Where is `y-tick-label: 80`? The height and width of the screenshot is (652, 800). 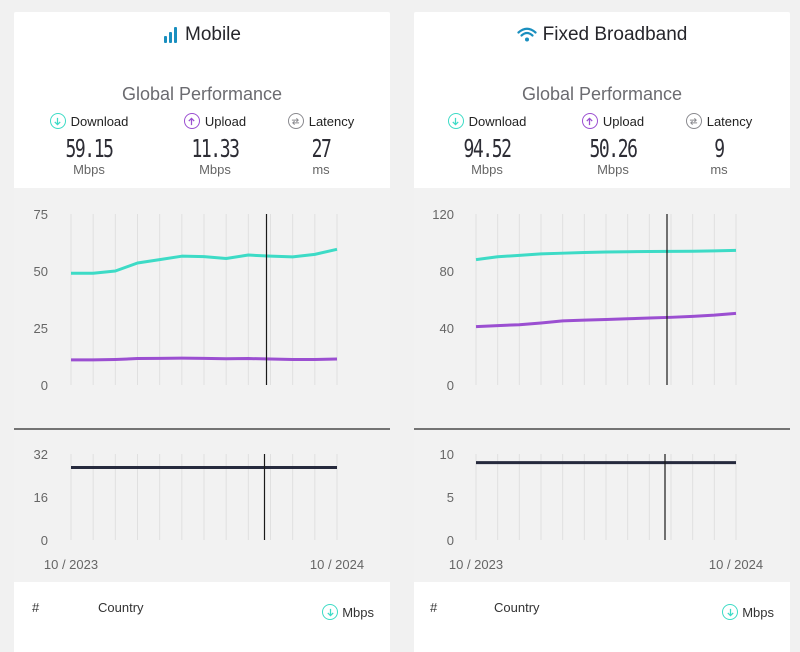
y-tick-label: 80 is located at coordinates (447, 271).